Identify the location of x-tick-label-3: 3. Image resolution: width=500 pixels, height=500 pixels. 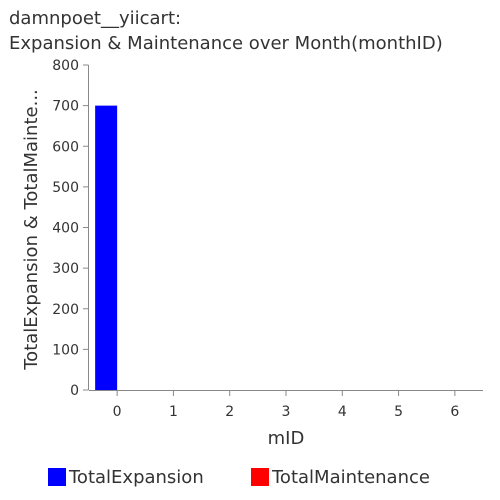
(286, 412).